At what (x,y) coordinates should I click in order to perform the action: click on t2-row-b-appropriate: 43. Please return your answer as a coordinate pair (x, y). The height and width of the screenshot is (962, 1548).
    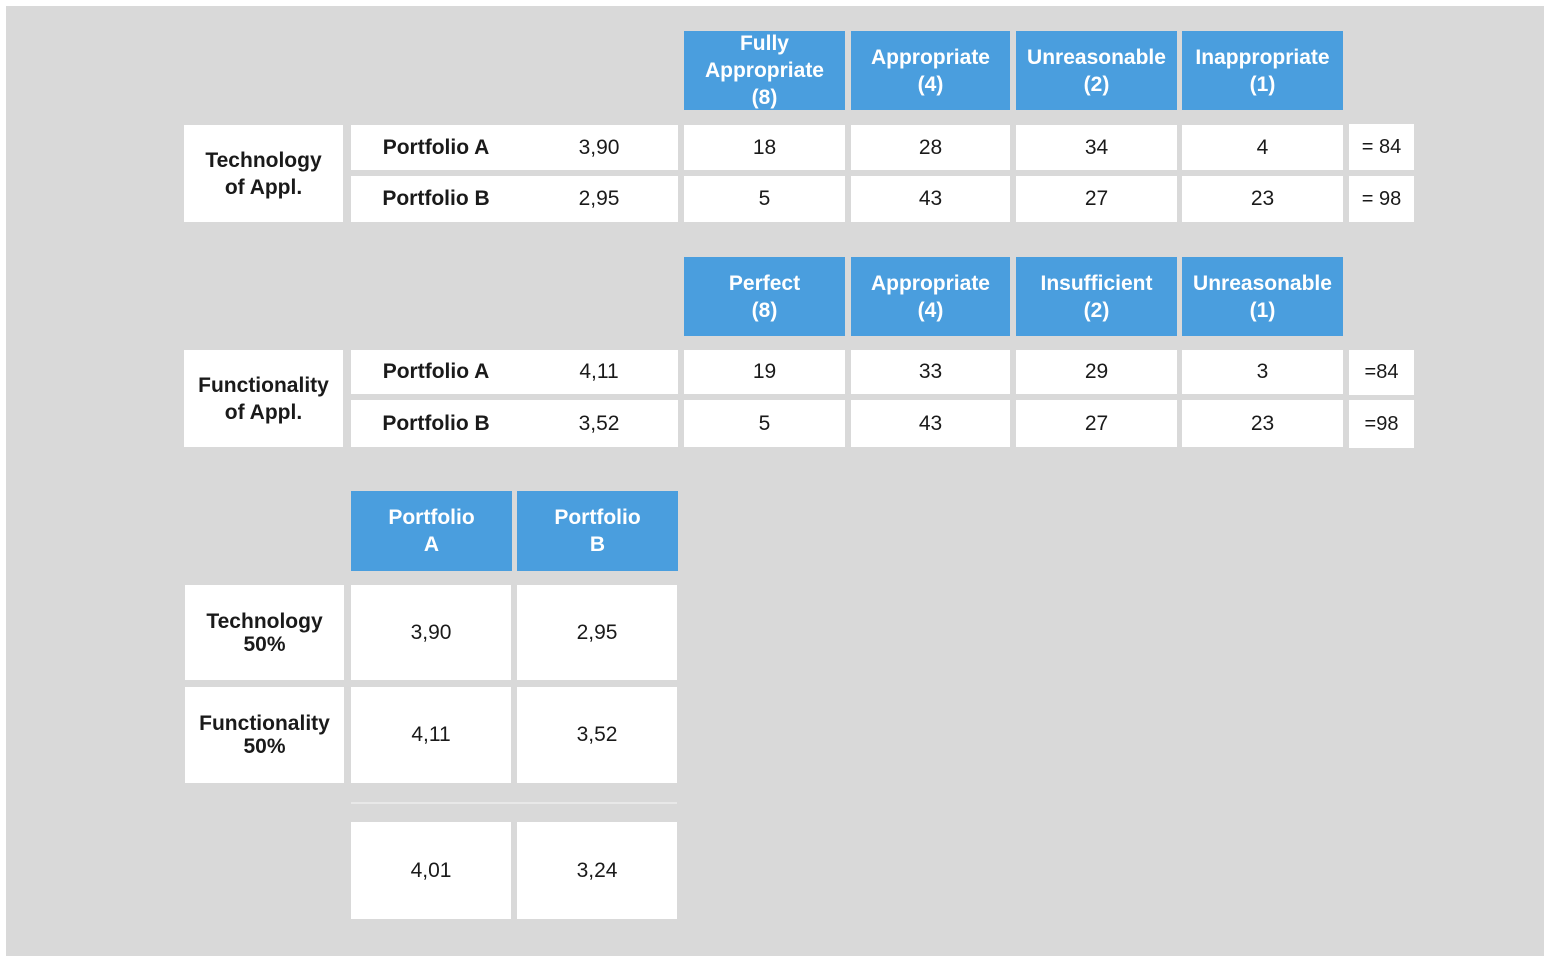
    Looking at the image, I should click on (930, 423).